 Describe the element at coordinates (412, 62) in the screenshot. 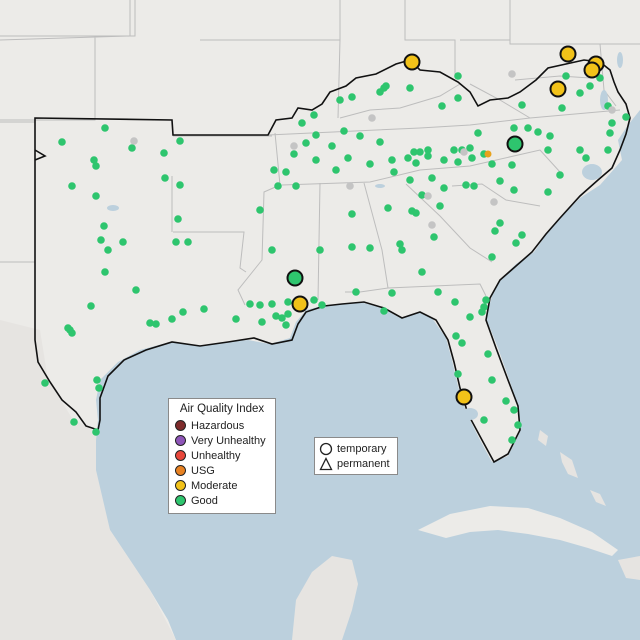

I see `moderate-marker-ny` at that location.